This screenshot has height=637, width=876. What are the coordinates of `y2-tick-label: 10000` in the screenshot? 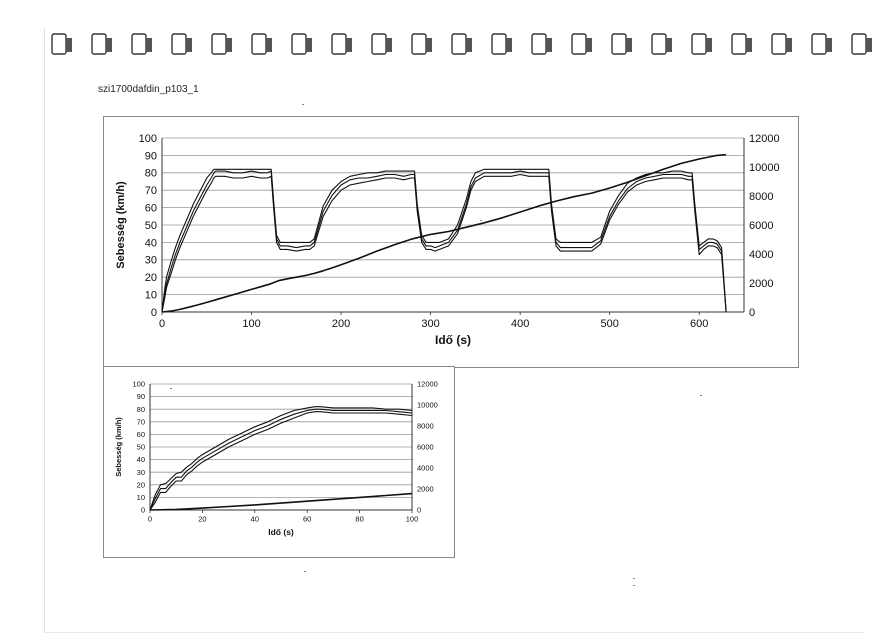 It's located at (764, 168).